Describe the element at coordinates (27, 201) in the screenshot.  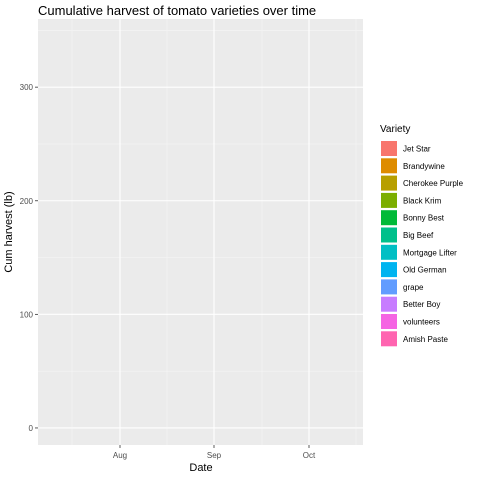
I see `y-tick-label: 200` at that location.